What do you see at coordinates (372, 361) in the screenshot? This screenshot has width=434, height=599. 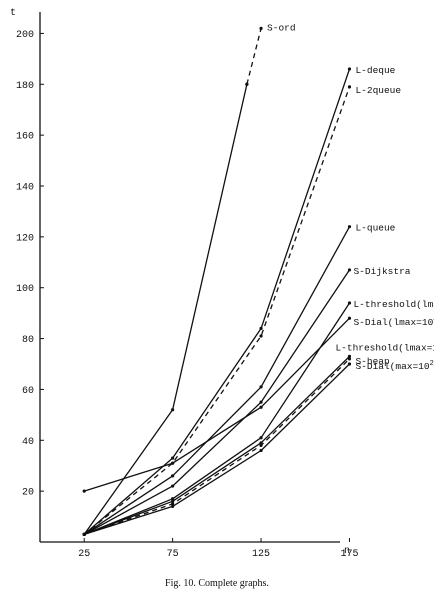 I see `series-label-s-heap: S-heap` at bounding box center [372, 361].